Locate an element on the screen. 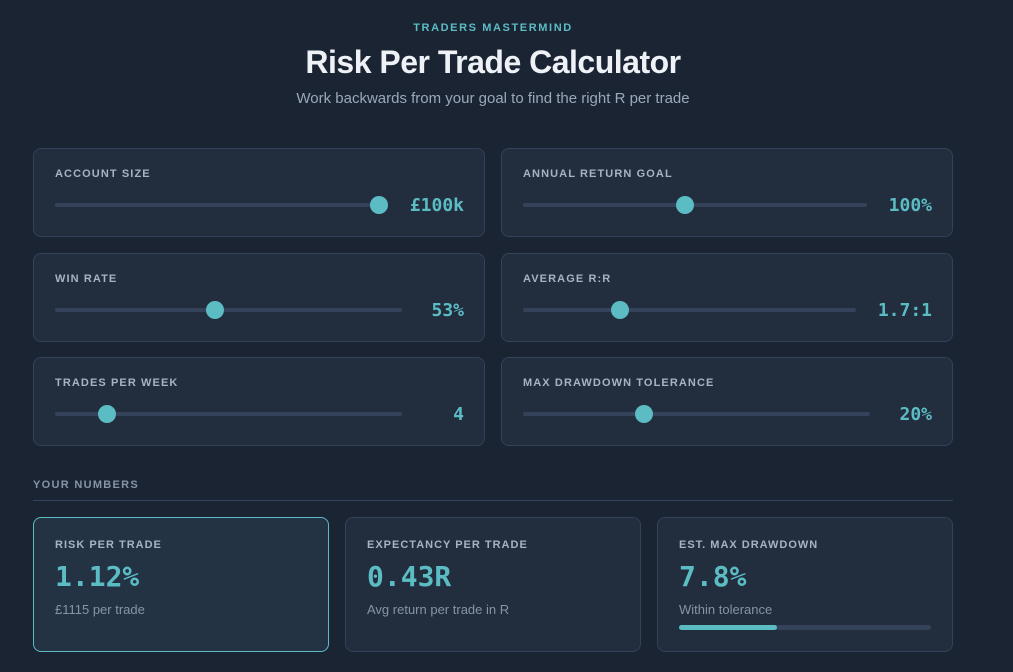 This screenshot has width=1013, height=672. drawdown-progress-fill is located at coordinates (728, 627).